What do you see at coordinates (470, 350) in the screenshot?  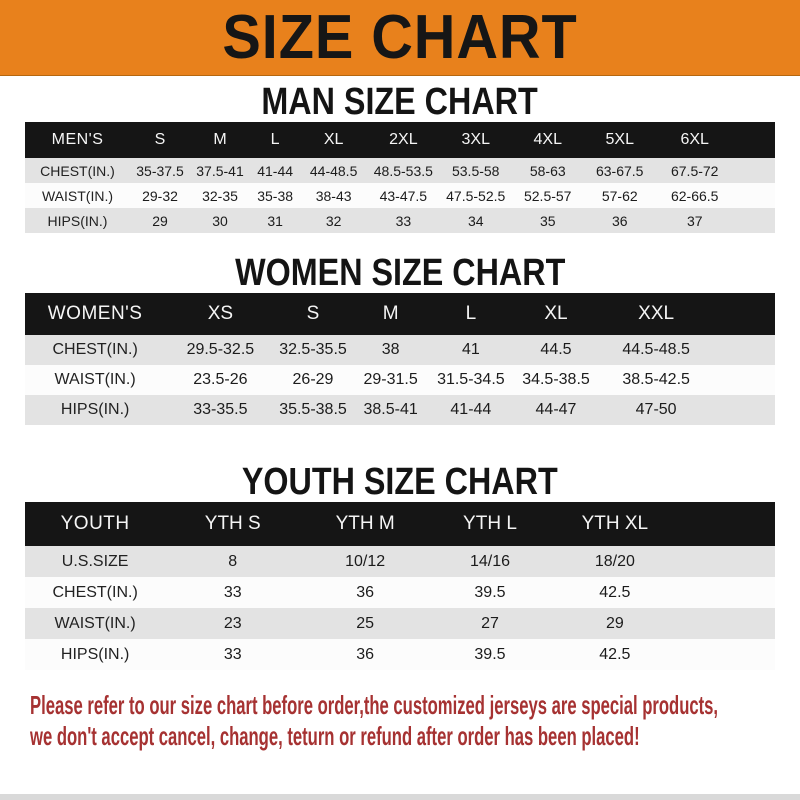 I see `size-cell: 41` at bounding box center [470, 350].